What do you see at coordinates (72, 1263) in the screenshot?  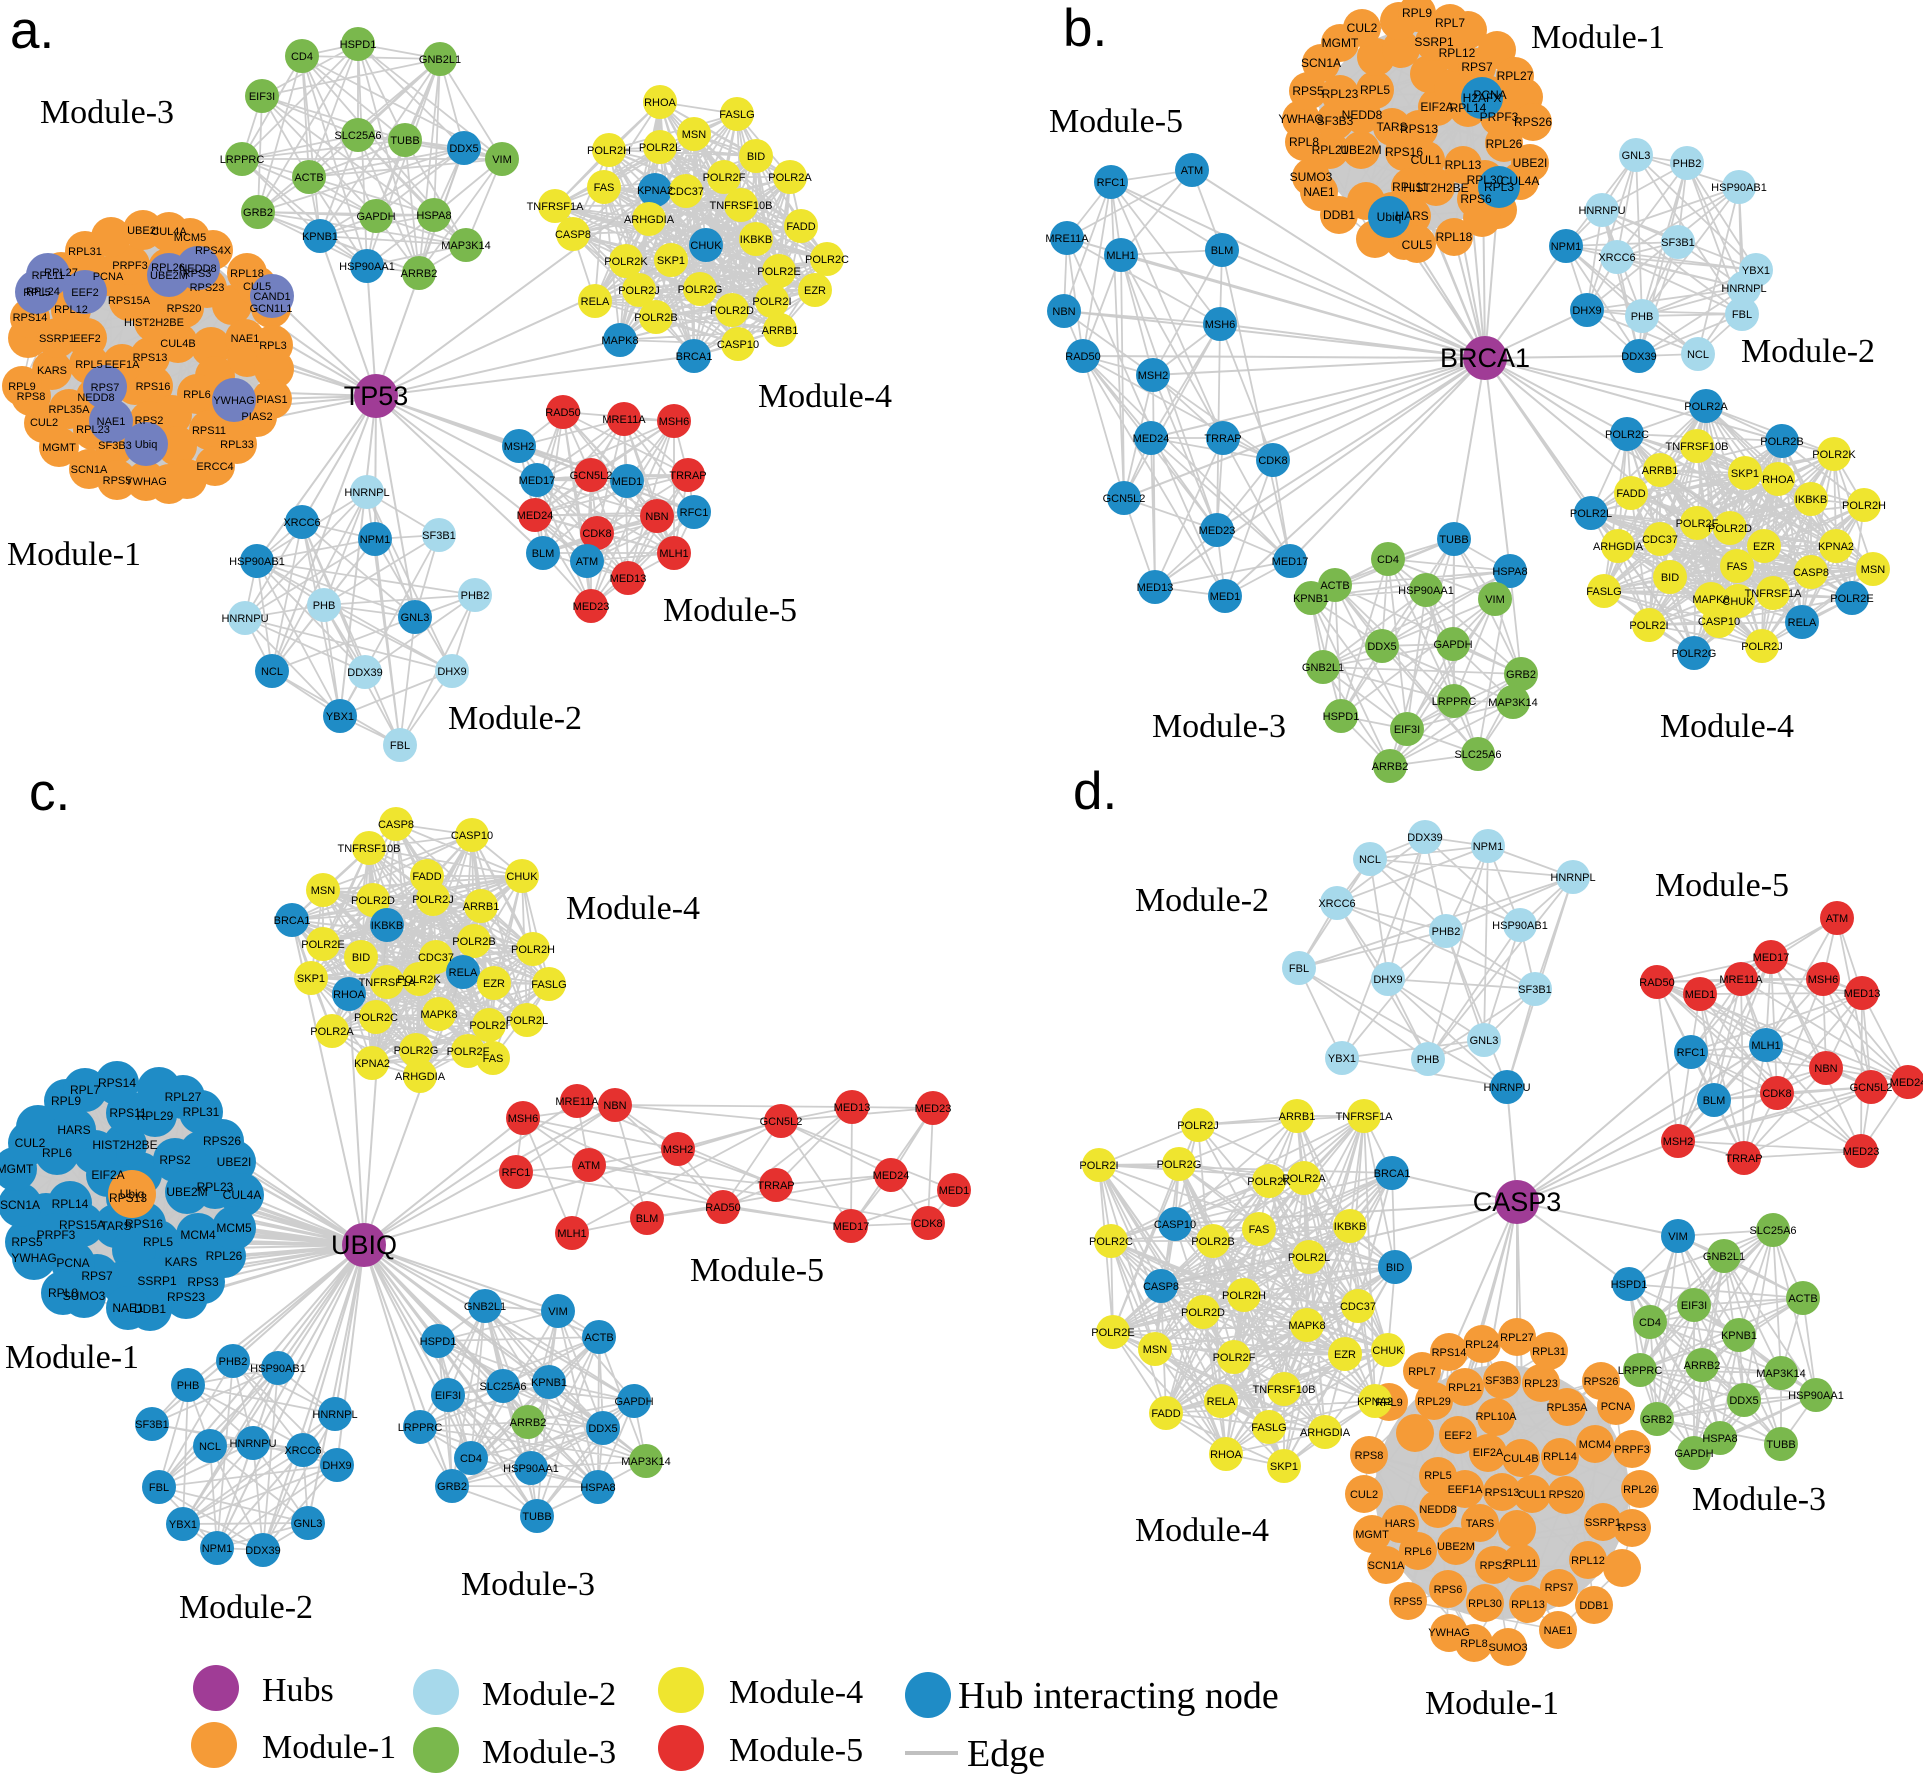 I see `svg-text: PCNA` at bounding box center [72, 1263].